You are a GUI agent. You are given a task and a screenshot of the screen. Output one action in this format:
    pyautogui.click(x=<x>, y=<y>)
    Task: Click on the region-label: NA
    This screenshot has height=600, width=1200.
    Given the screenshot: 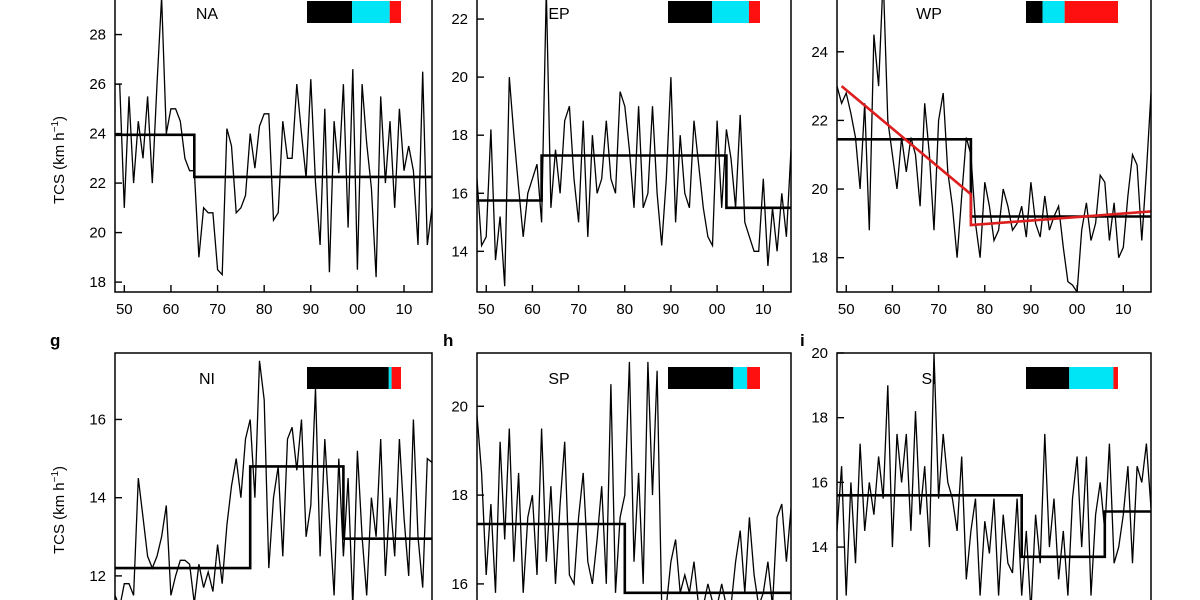 What is the action you would take?
    pyautogui.click(x=207, y=14)
    